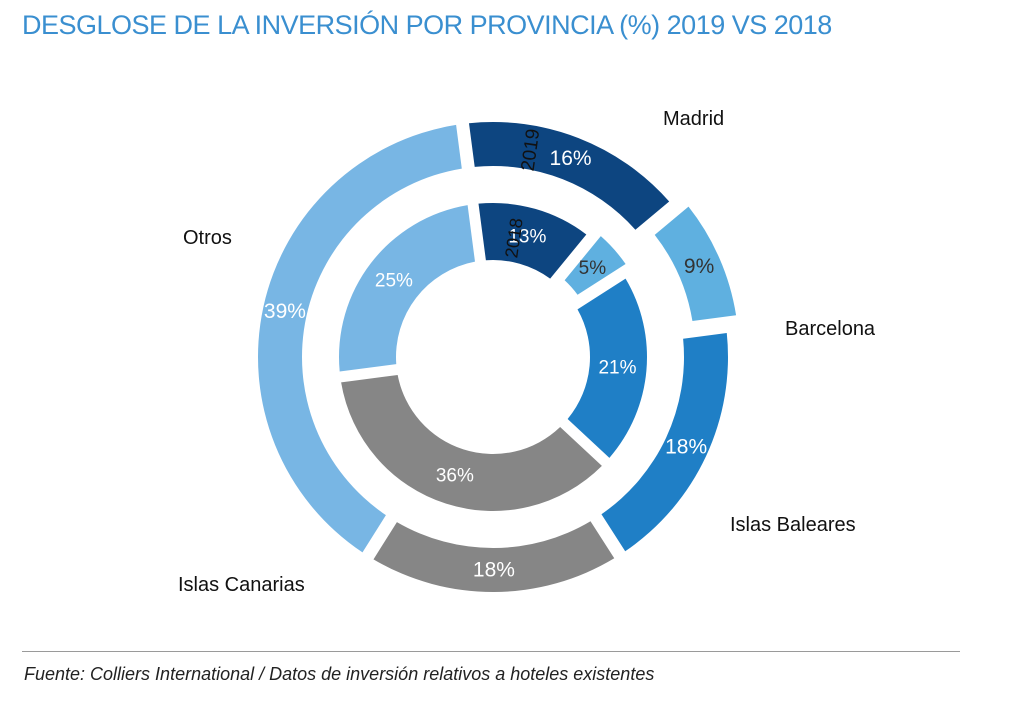 The image size is (1024, 701). Describe the element at coordinates (571, 158) in the screenshot. I see `data-label-2019-madrid: 16%` at that location.